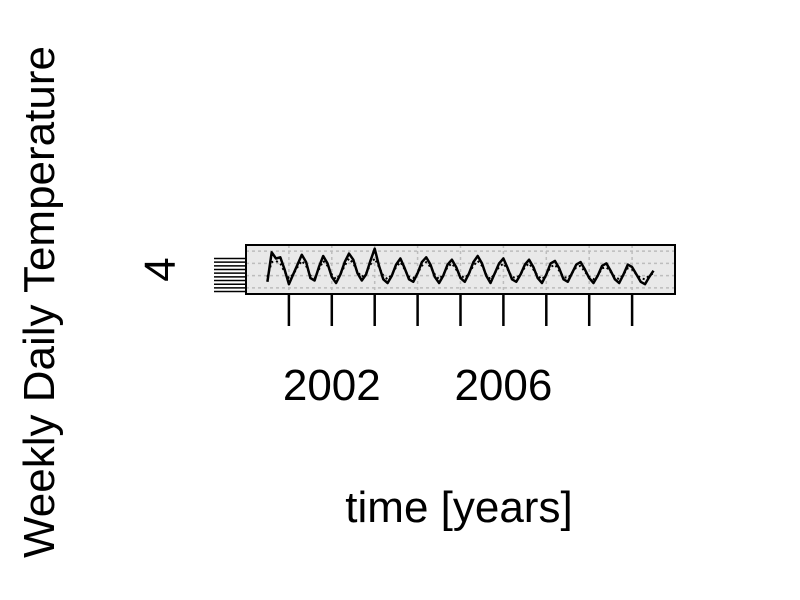 This screenshot has width=800, height=600. I want to click on x-tick-labels: 2002 2006, so click(417, 385).